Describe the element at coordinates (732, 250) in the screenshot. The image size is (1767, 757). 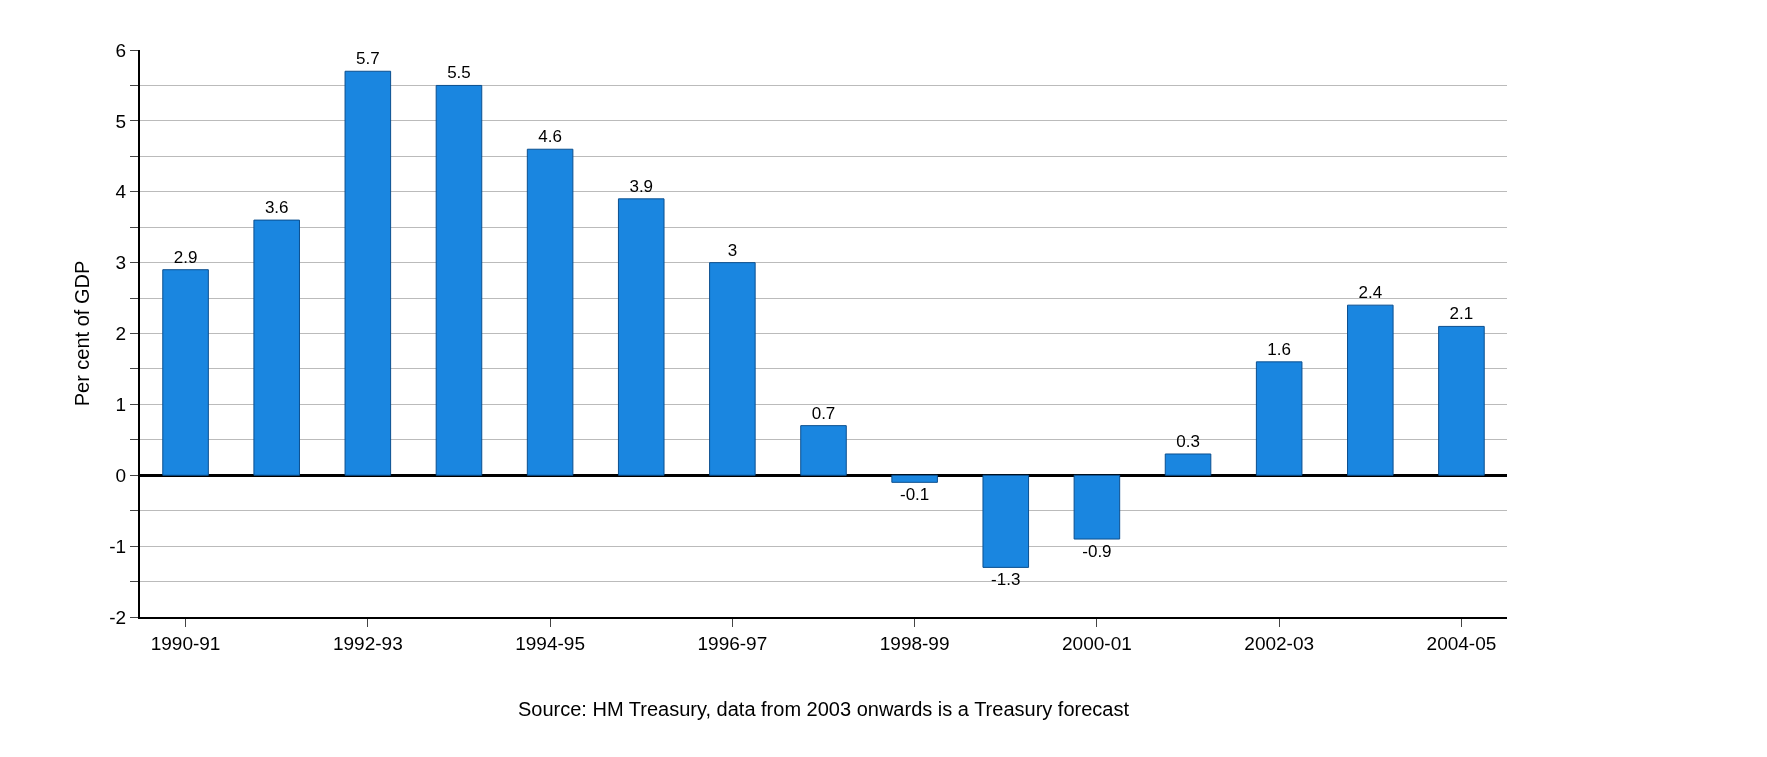
I see `data-label: 3` at that location.